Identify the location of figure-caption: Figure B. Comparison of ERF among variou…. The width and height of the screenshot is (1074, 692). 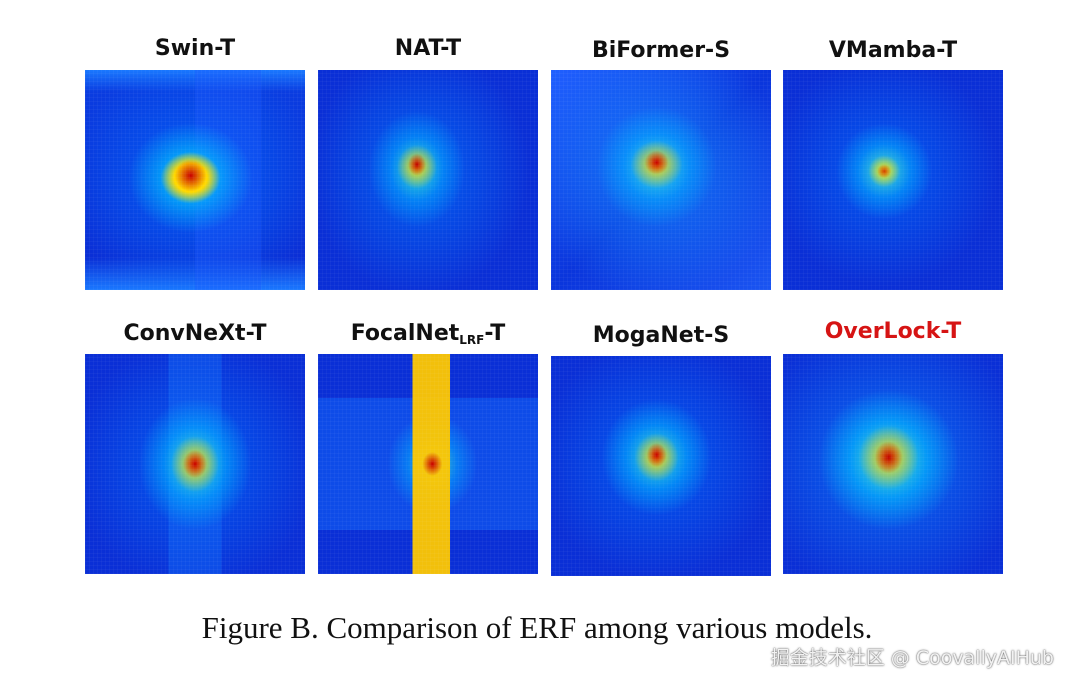
(537, 627).